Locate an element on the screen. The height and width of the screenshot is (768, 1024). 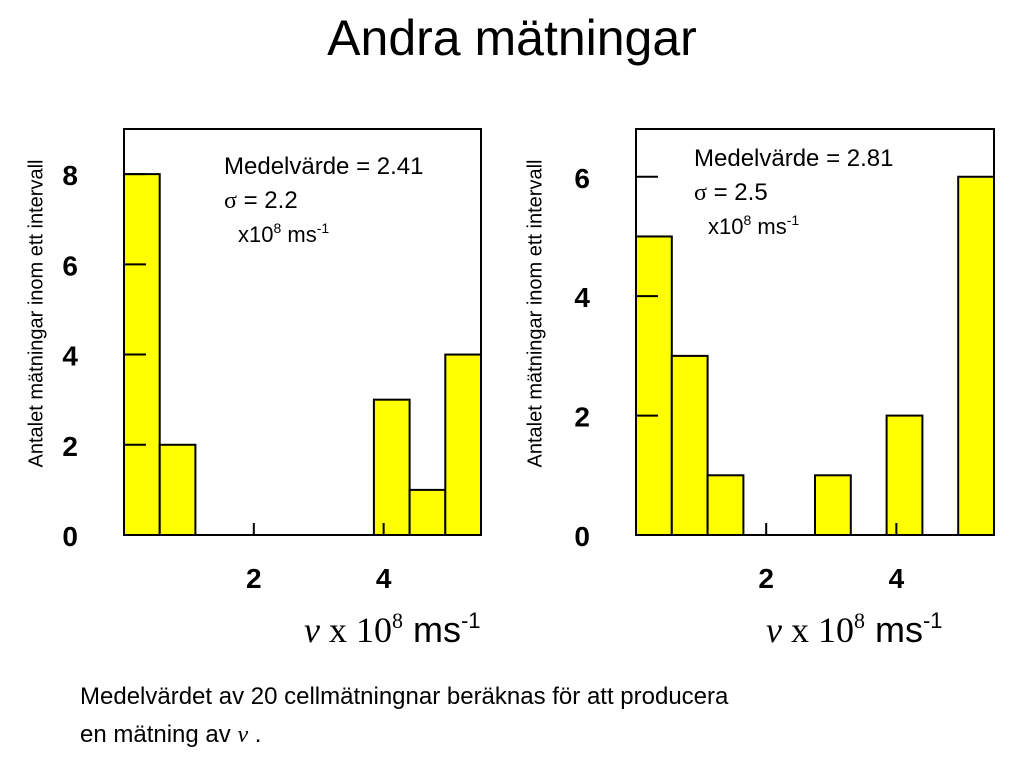
sigma-value: 2.5 is located at coordinates (751, 192).